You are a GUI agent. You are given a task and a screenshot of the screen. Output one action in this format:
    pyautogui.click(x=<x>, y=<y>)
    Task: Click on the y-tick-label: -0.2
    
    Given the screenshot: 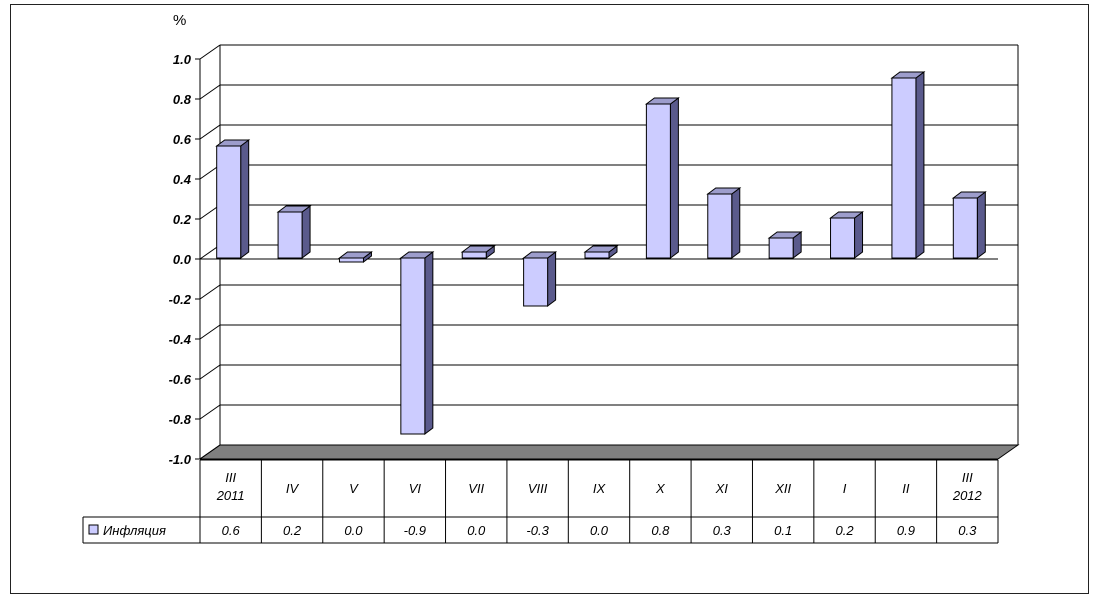 What is the action you would take?
    pyautogui.click(x=180, y=299)
    